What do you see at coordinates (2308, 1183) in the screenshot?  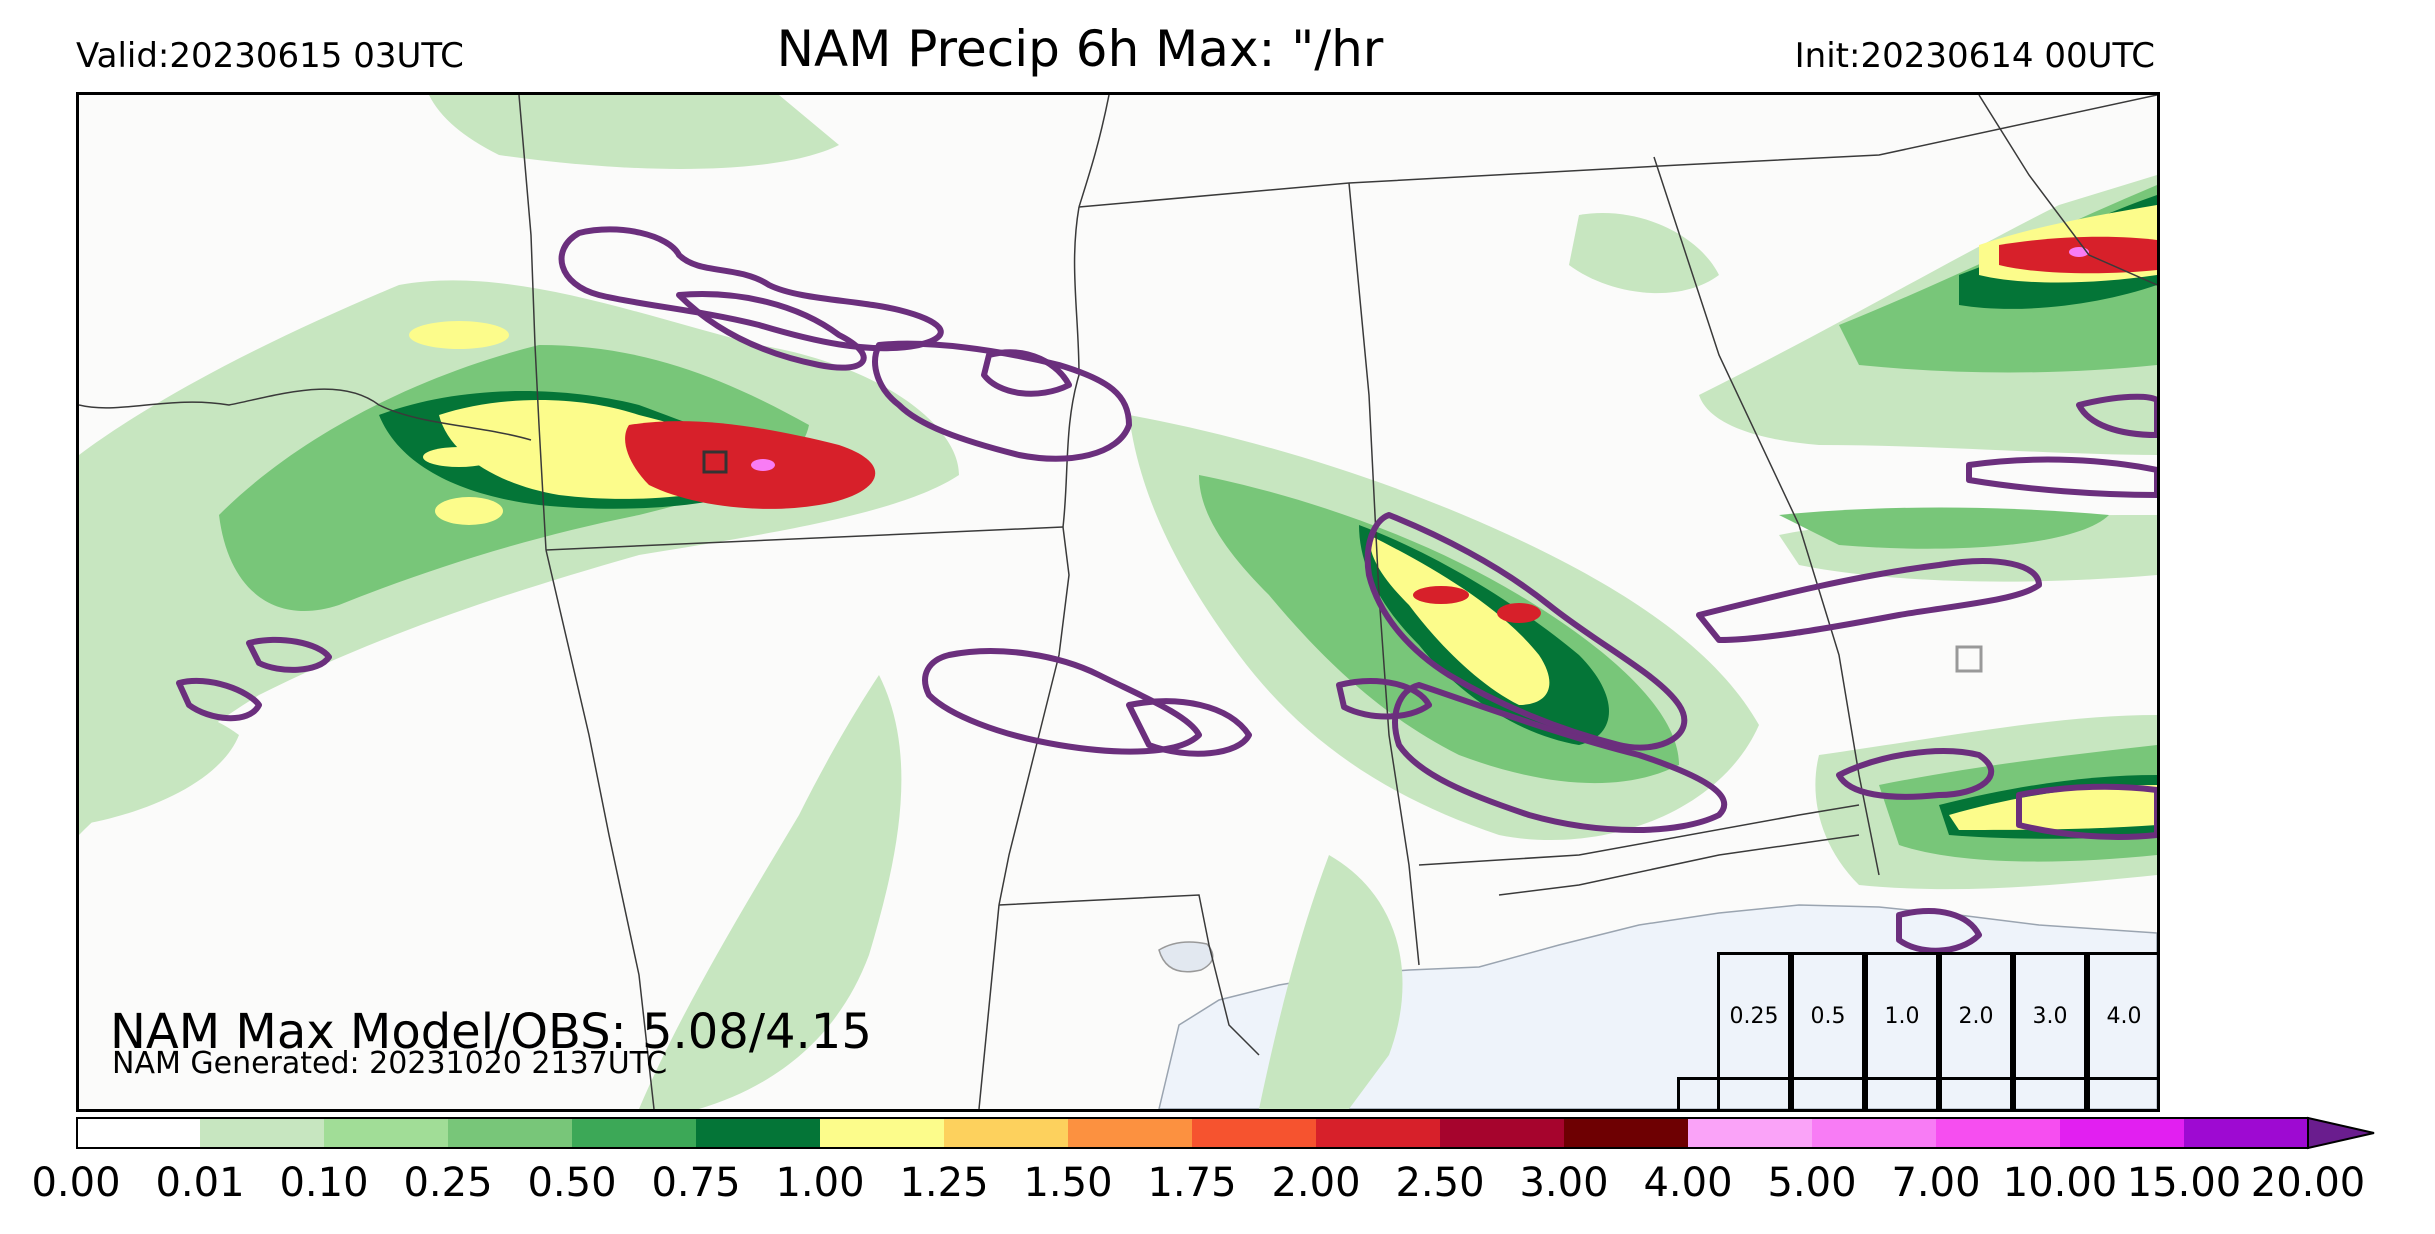 I see `colorbar-tick-label: 20.00` at bounding box center [2308, 1183].